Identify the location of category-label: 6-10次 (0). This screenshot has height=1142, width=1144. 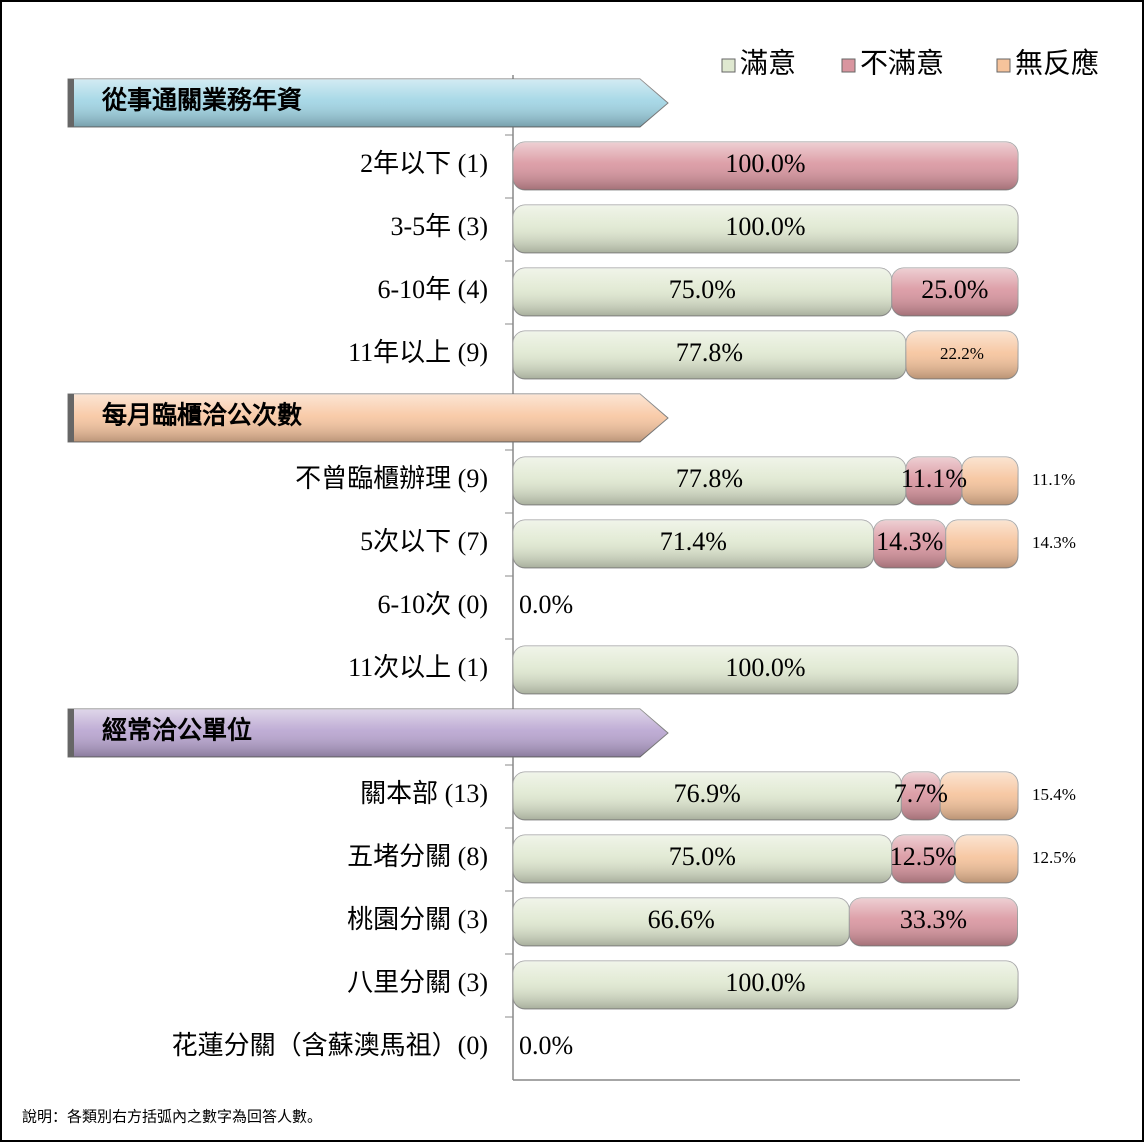
(433, 604).